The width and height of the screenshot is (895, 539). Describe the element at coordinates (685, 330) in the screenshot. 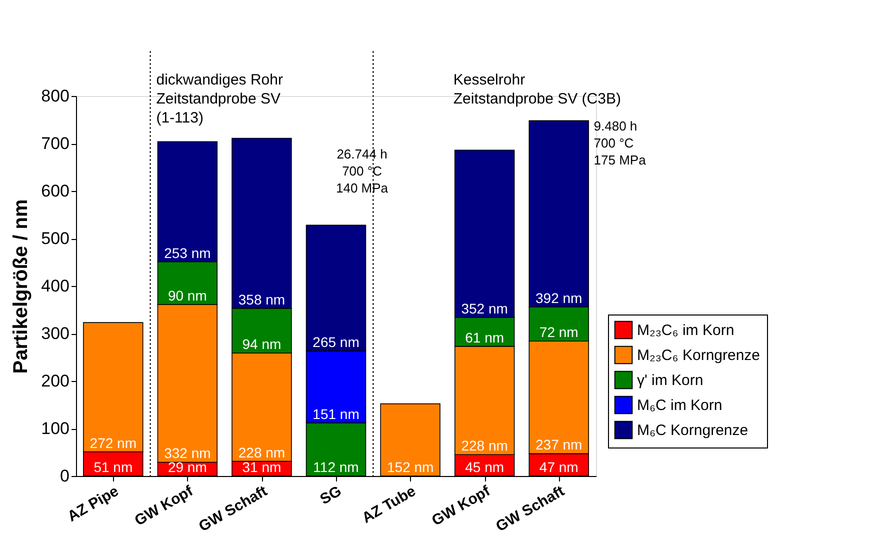

I see `legend-label: M₂₃C₆ im Korn` at that location.